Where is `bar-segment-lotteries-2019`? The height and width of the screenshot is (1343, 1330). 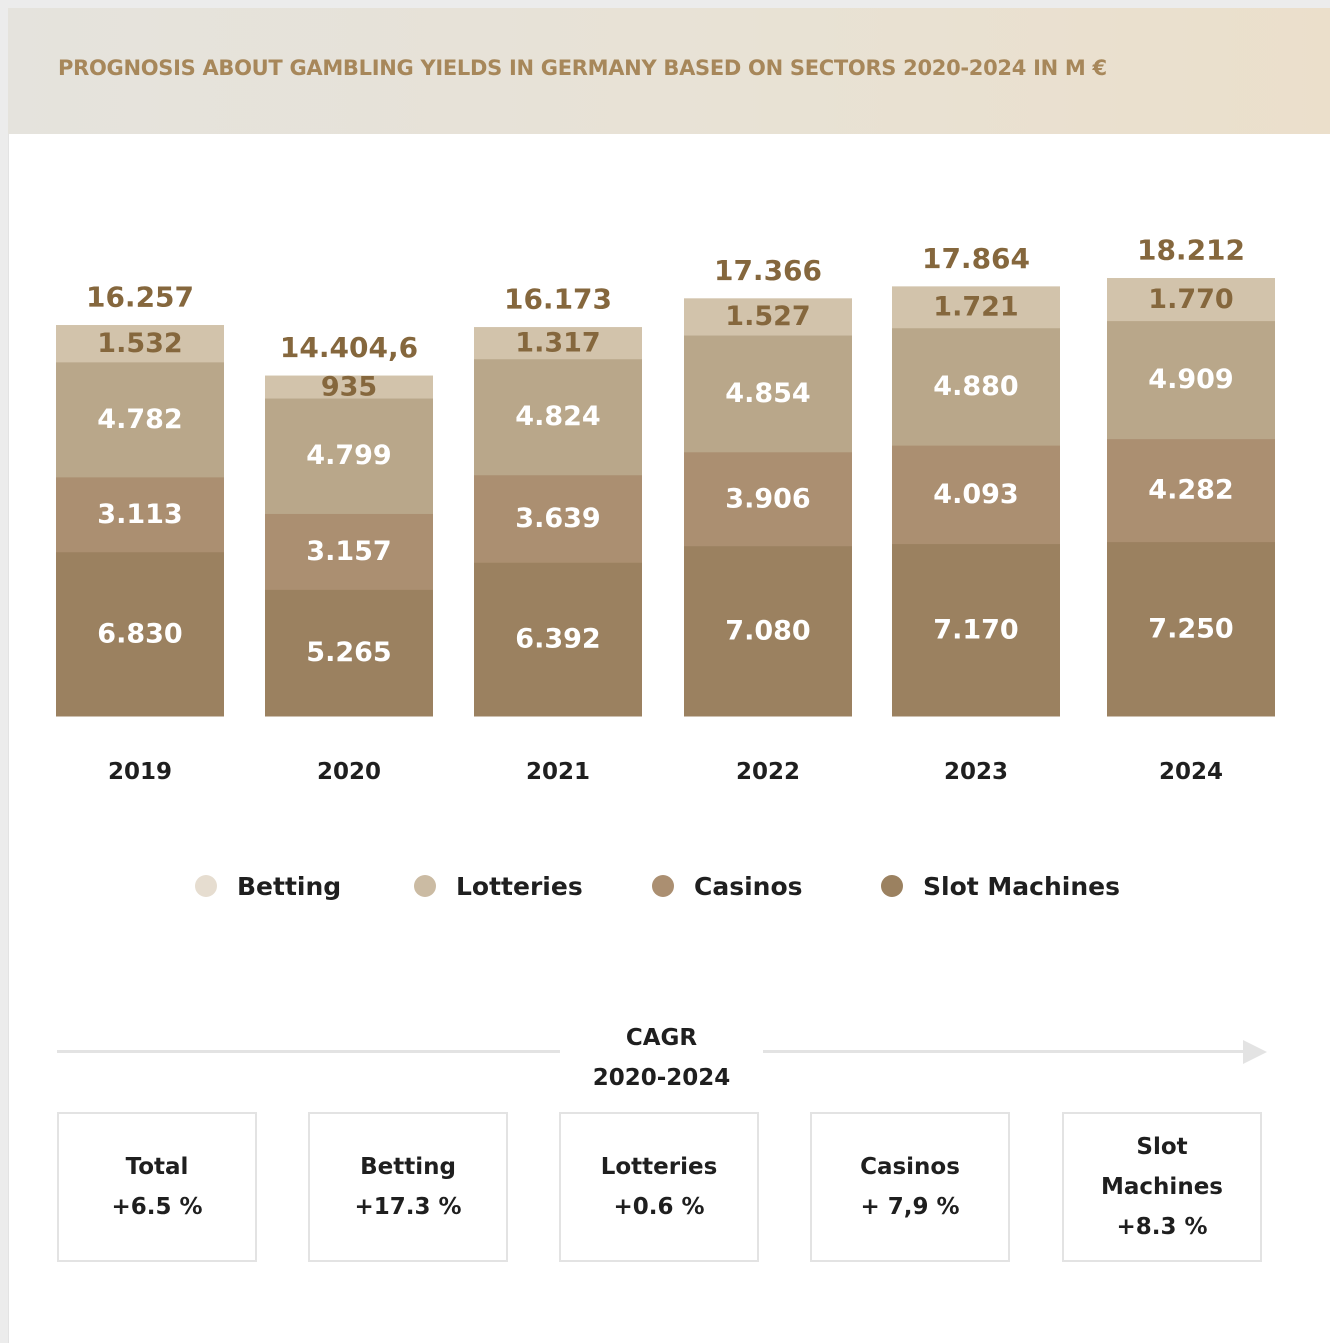 bar-segment-lotteries-2019 is located at coordinates (140, 419).